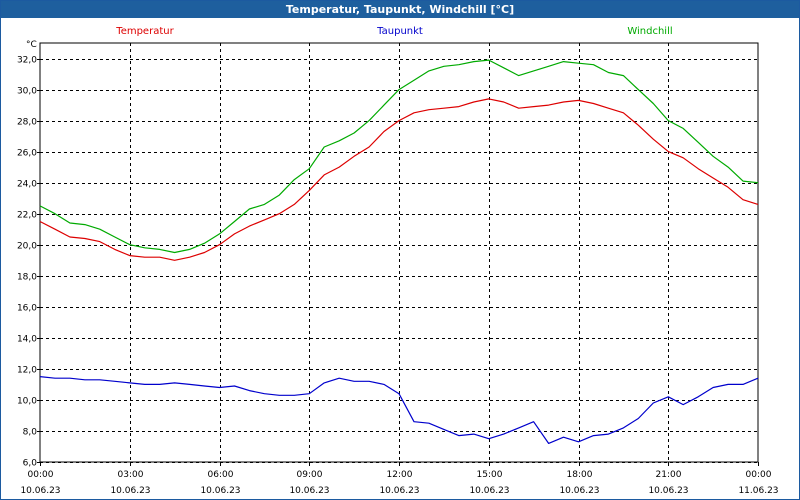 This screenshot has width=800, height=500. Describe the element at coordinates (490, 475) in the screenshot. I see `x-tick-time: 15:00` at that location.